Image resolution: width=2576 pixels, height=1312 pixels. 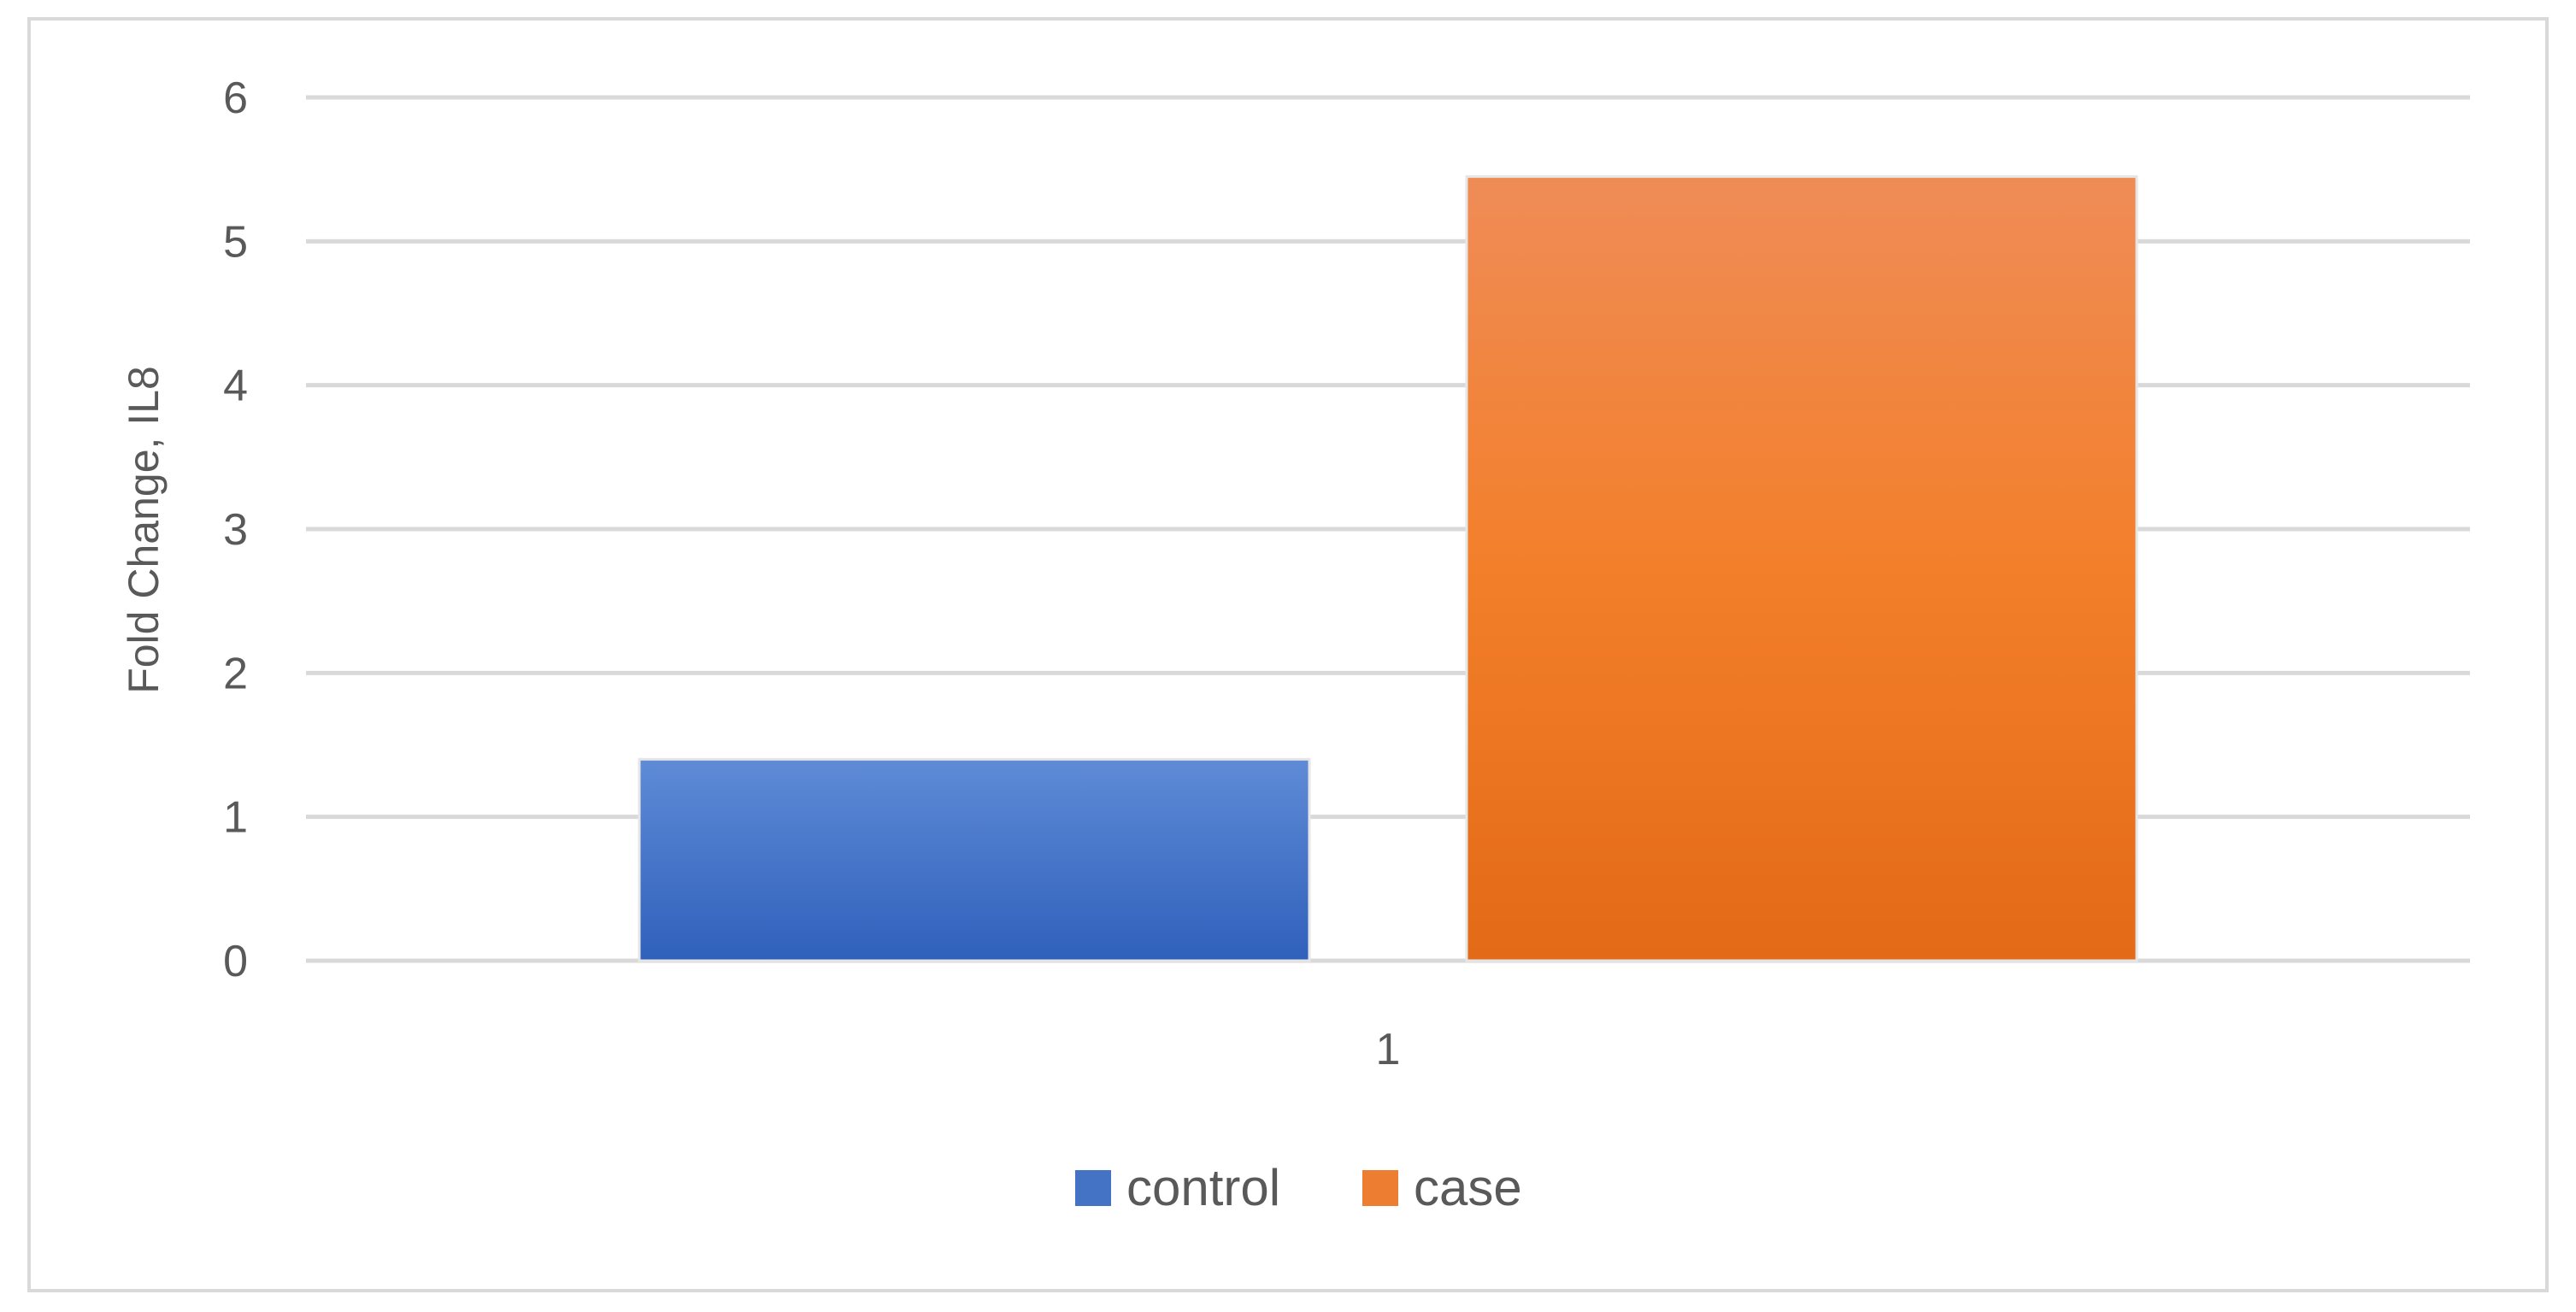 I want to click on x-axis-tick-labels: 1, so click(x=1388, y=1049).